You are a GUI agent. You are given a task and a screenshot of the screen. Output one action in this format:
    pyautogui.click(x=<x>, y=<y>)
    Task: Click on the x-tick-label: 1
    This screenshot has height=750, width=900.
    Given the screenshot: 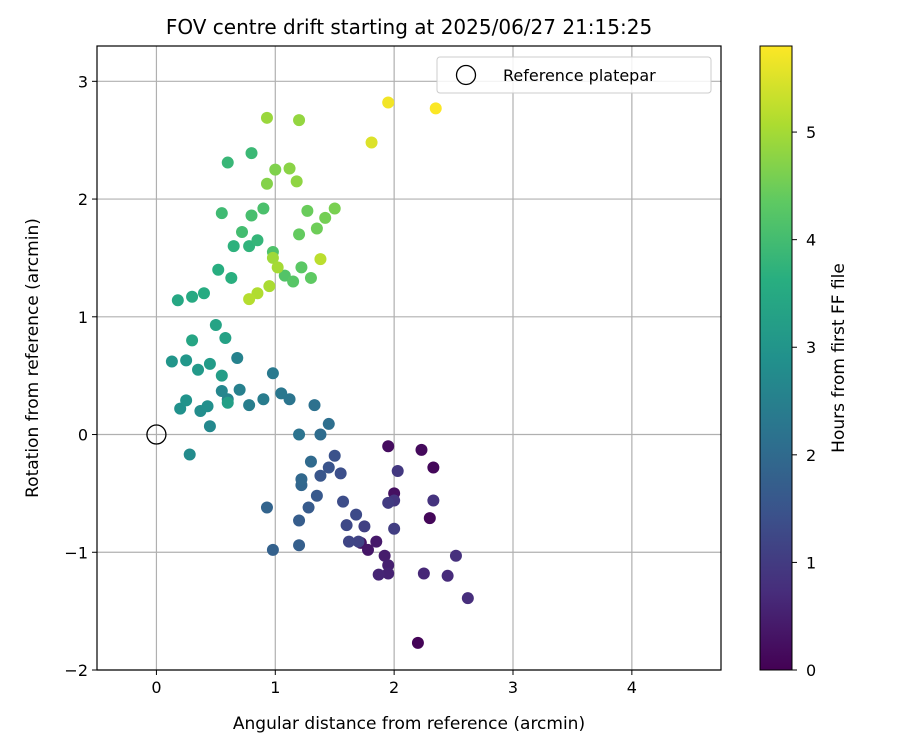 What is the action you would take?
    pyautogui.click(x=275, y=687)
    